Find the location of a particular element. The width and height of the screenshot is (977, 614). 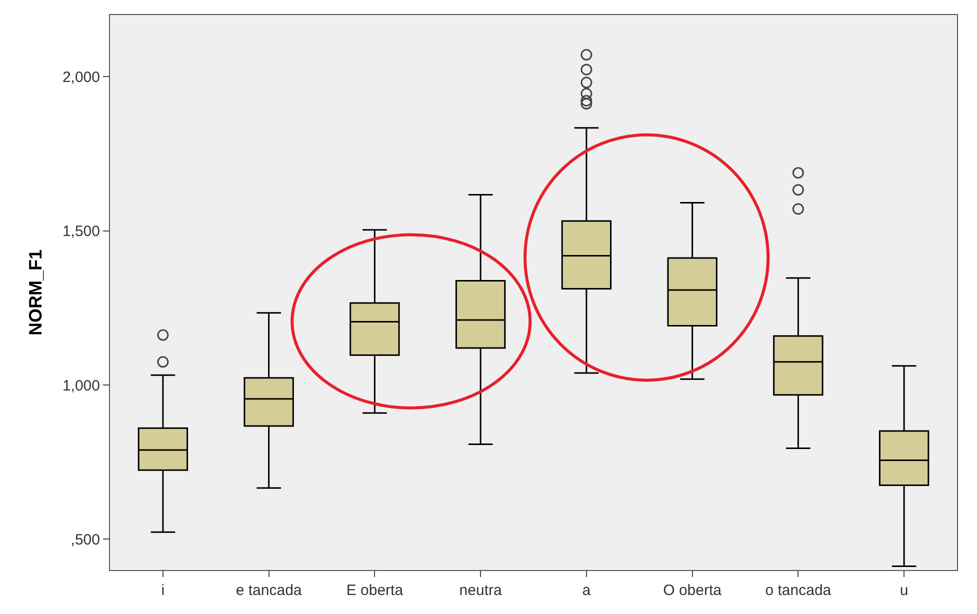

x-tick-label: e tancada is located at coordinates (269, 590).